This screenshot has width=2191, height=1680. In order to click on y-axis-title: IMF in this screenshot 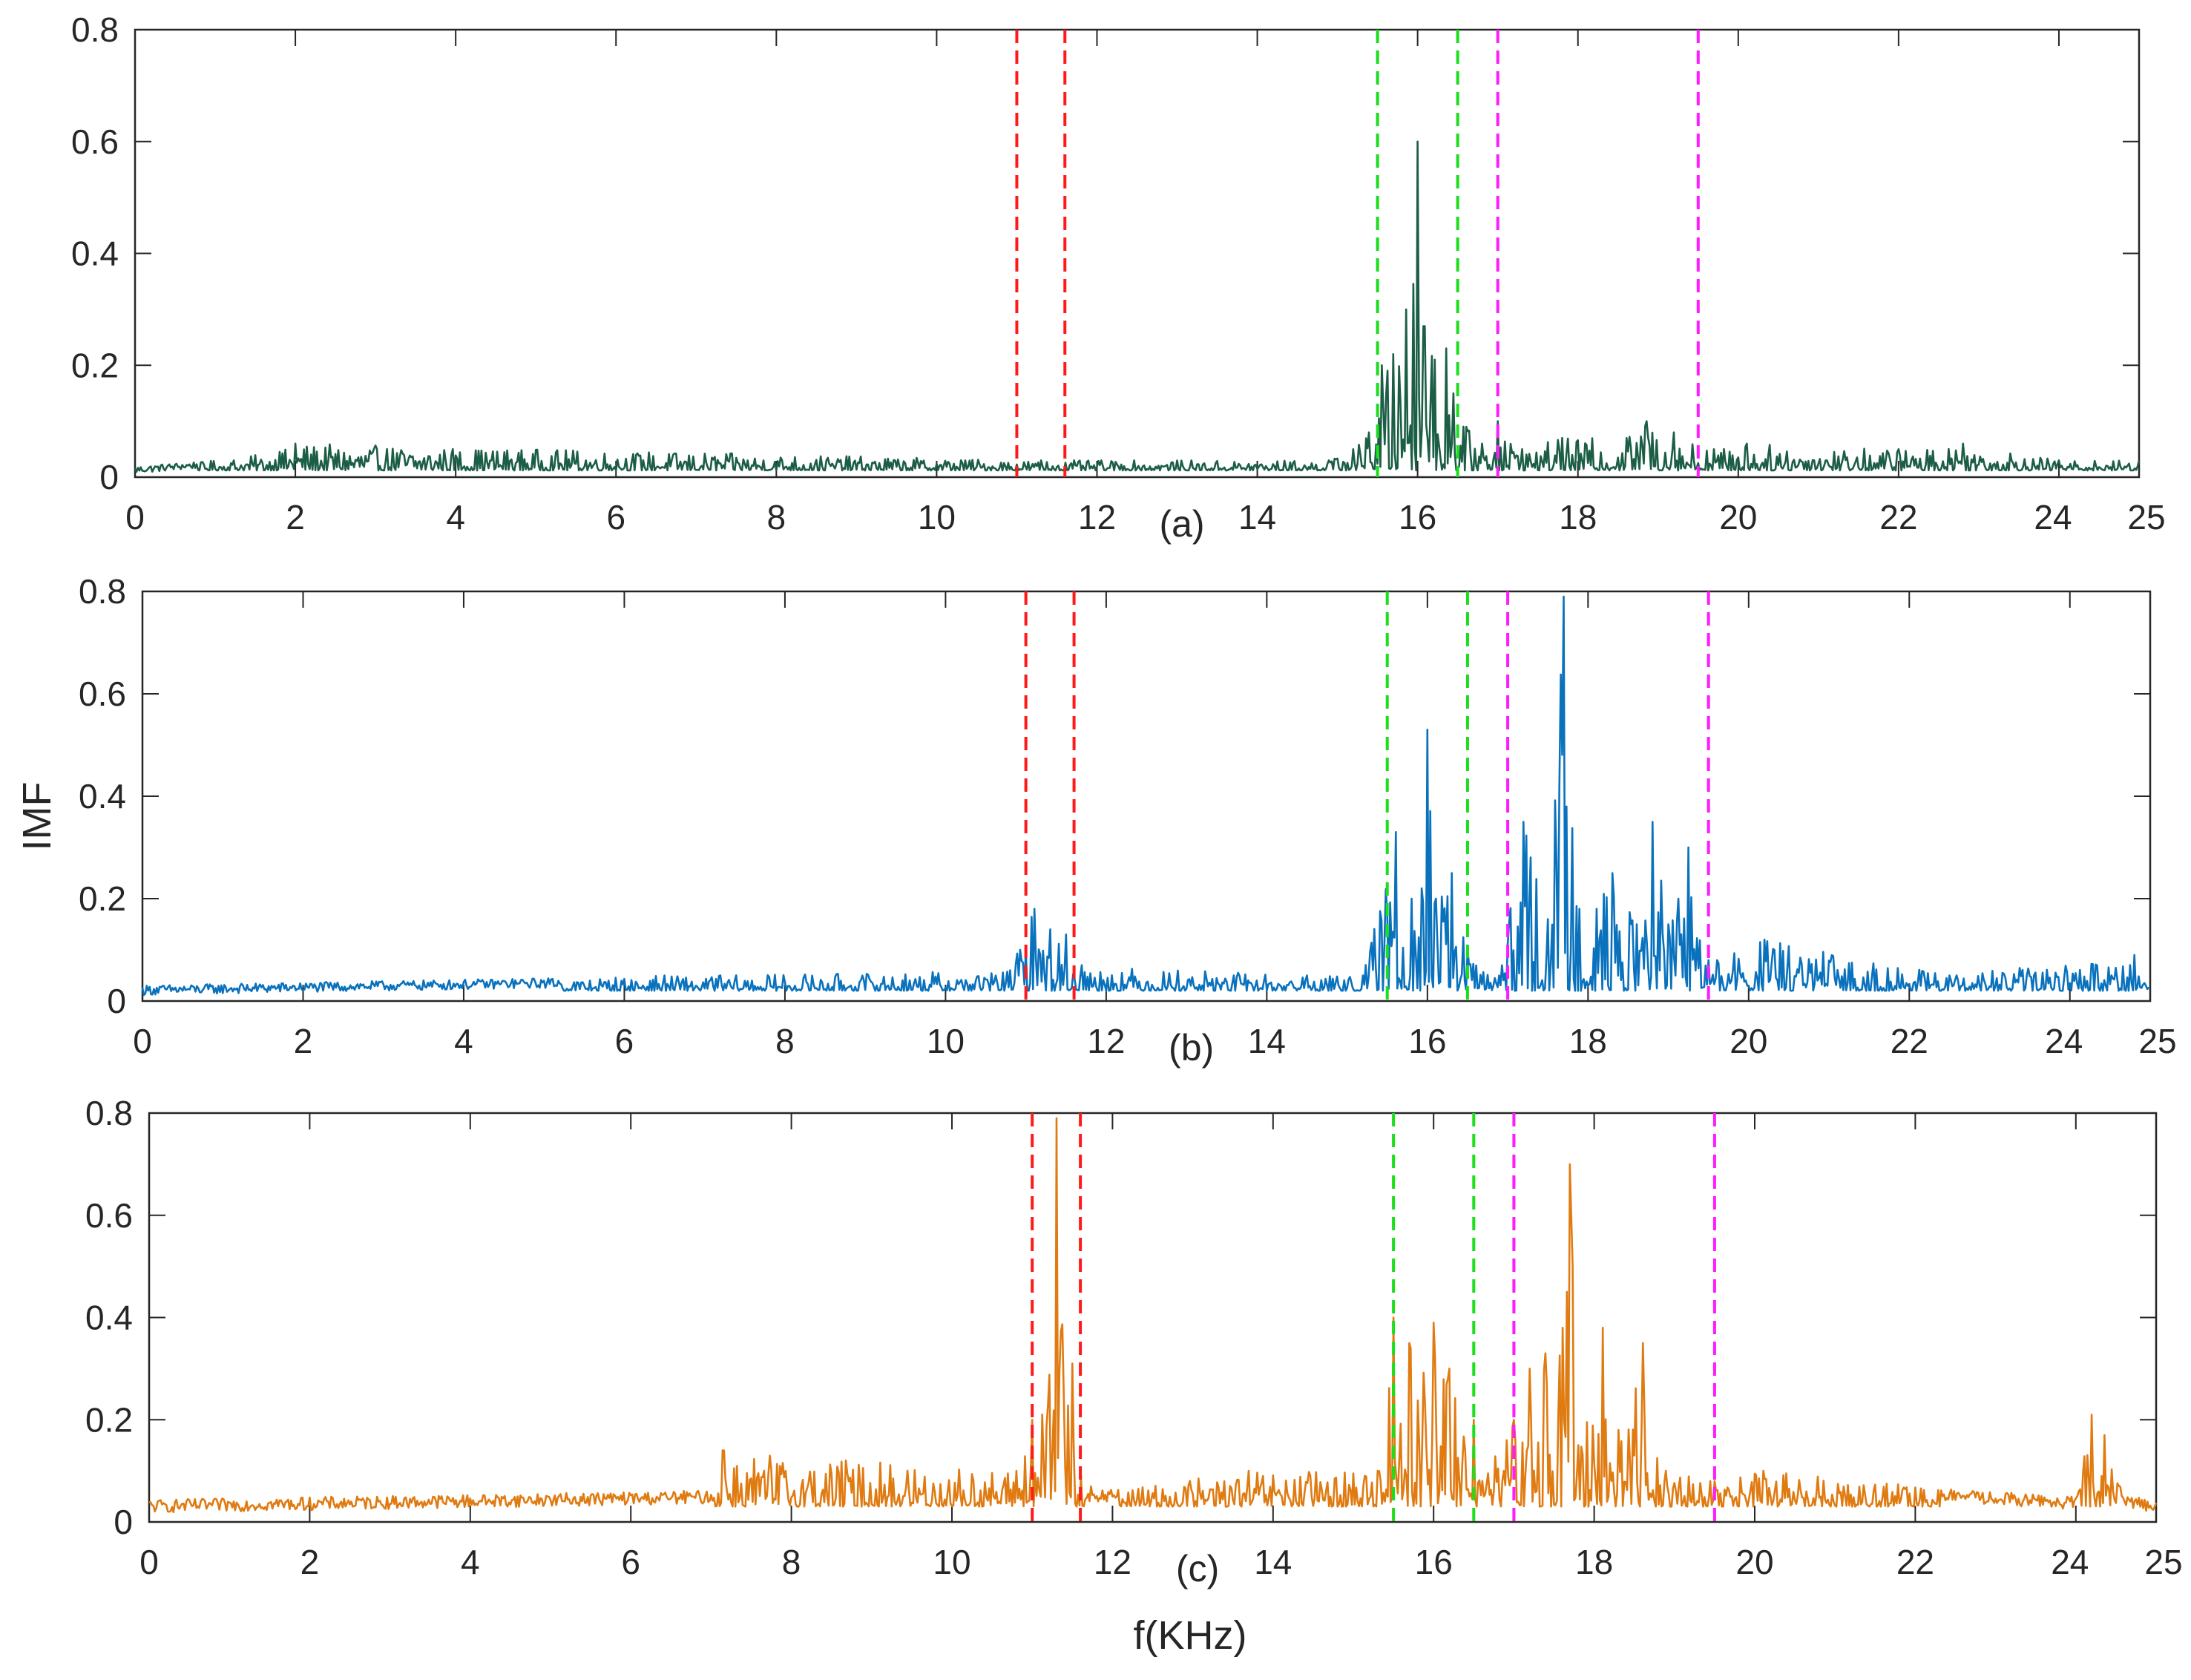, I will do `click(37, 817)`.